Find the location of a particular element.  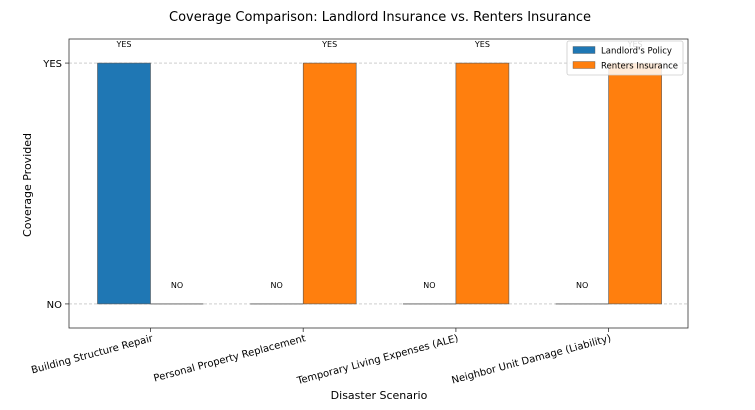

y-tick-label: YES is located at coordinates (52, 64).